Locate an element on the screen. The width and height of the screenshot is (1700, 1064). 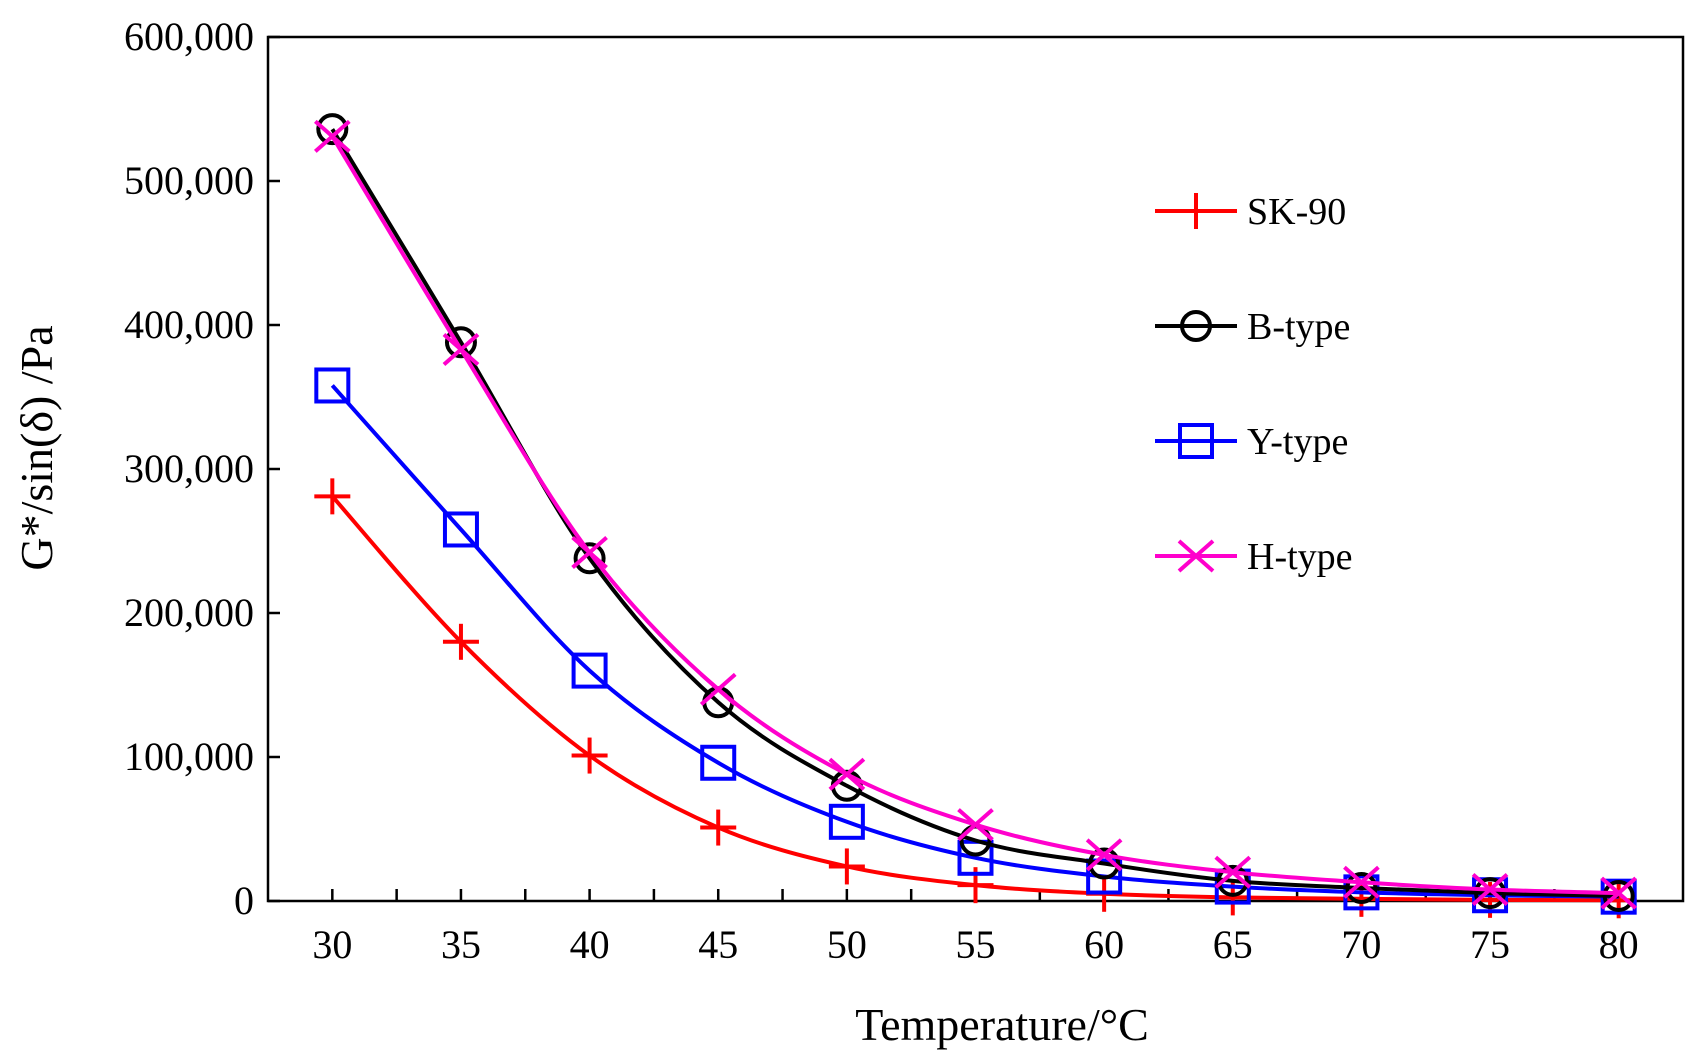
x-axis-title: Temperature/°C is located at coordinates (1002, 1024).